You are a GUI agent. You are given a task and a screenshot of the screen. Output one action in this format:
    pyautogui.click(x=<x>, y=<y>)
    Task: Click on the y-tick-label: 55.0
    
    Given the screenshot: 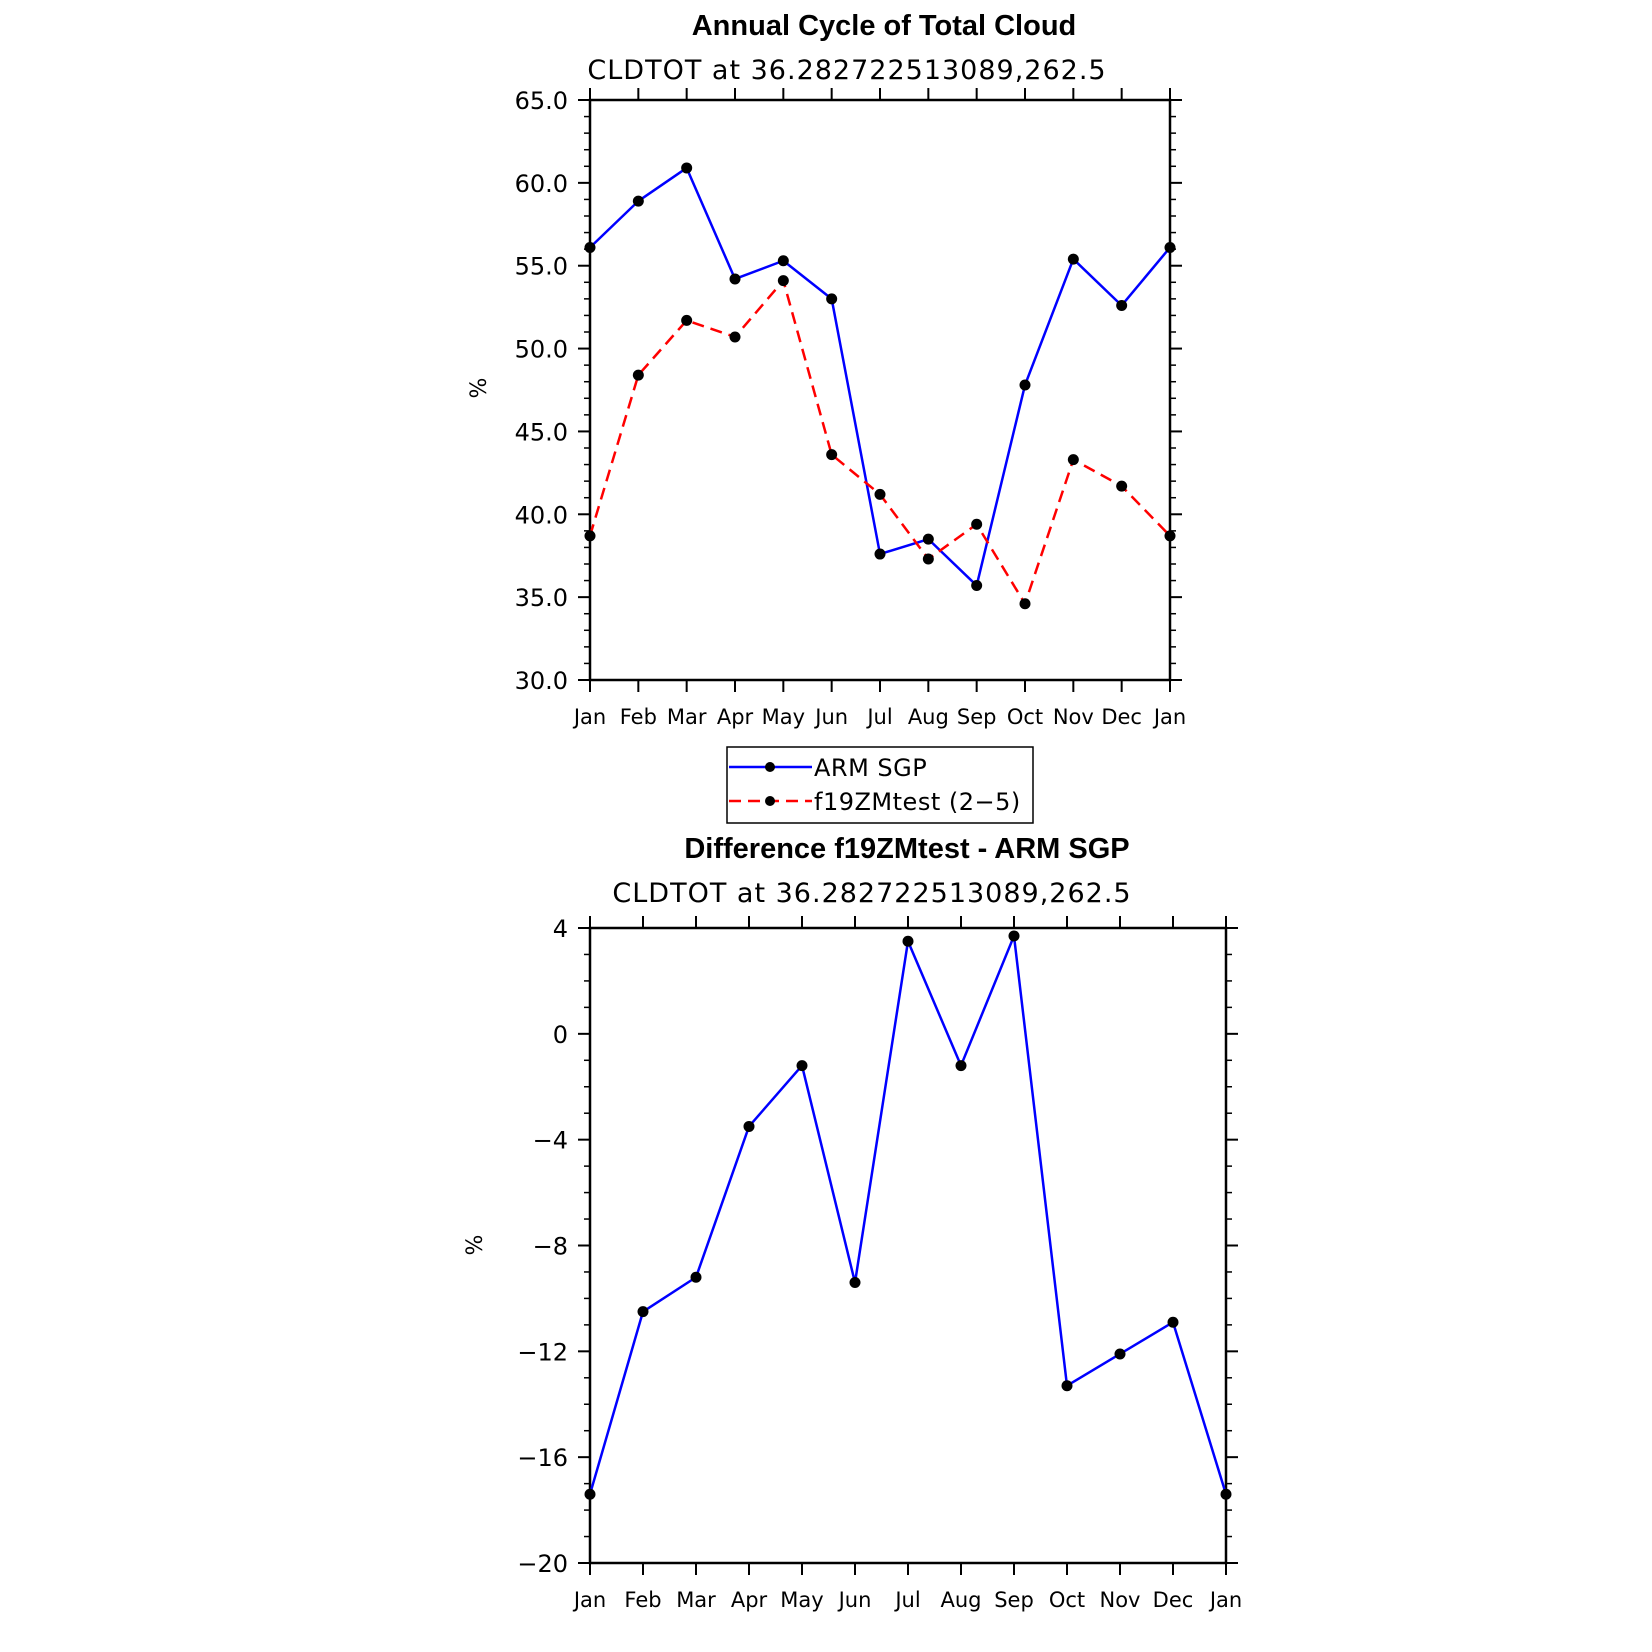 What is the action you would take?
    pyautogui.click(x=541, y=267)
    